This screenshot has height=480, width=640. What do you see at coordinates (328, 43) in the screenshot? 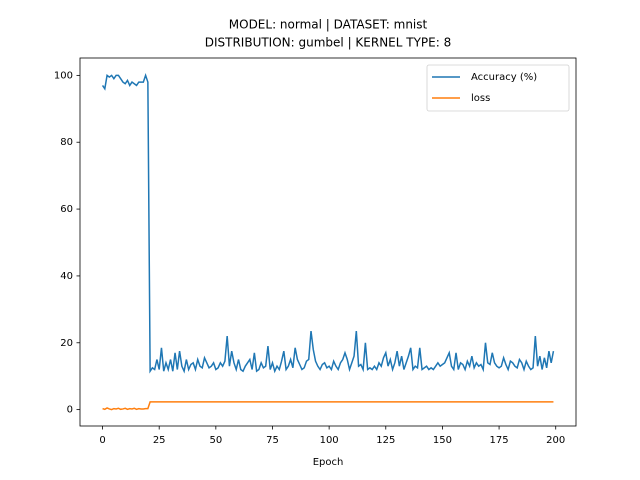
I see `chart-subtitle: DISTRIBUTION: gumbel | KERNEL TYPE: 8` at bounding box center [328, 43].